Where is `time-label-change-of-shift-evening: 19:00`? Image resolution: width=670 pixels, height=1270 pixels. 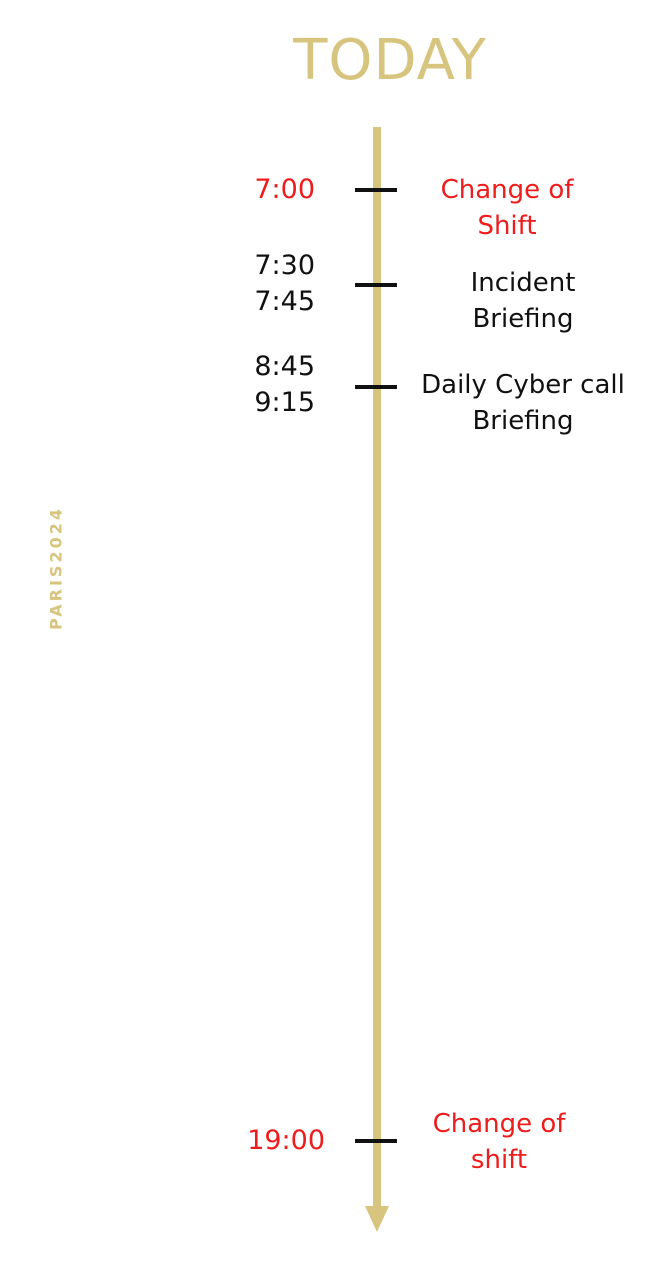
time-label-change-of-shift-evening: 19:00 is located at coordinates (286, 1141).